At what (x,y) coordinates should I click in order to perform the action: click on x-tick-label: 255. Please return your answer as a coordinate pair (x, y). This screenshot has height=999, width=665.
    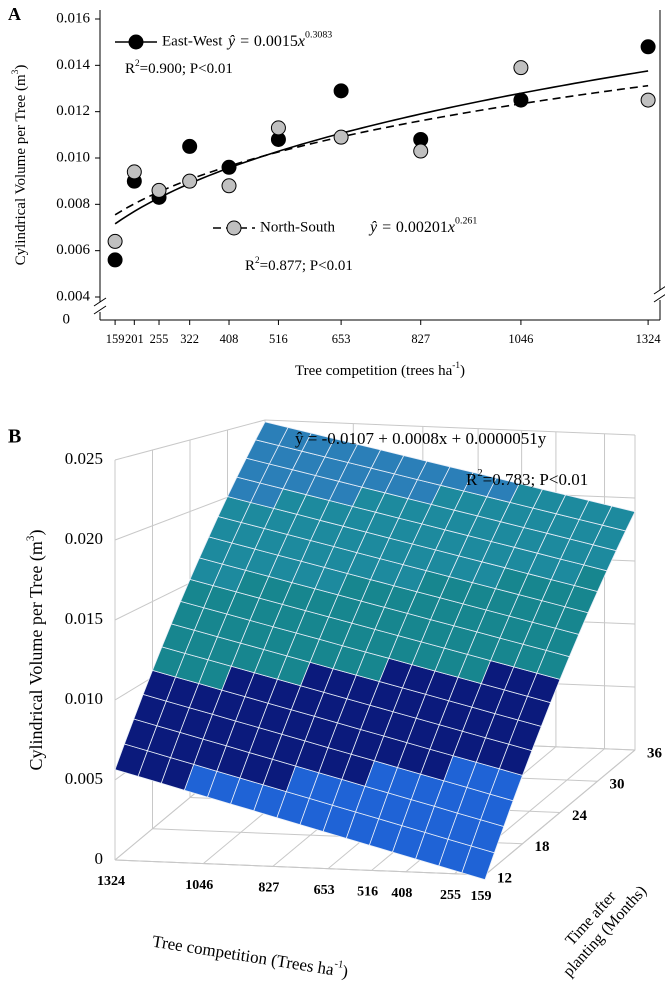
    Looking at the image, I should click on (450, 895).